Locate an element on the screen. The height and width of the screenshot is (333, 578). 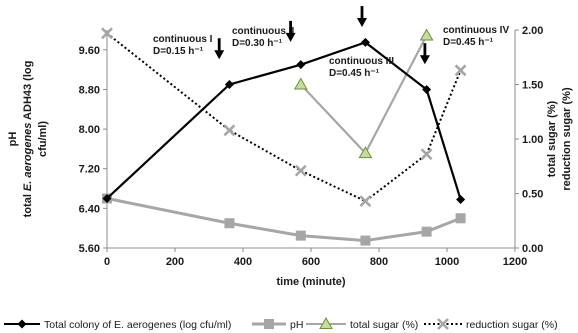
legend-label: reduction sugar (%) is located at coordinates (512, 325).